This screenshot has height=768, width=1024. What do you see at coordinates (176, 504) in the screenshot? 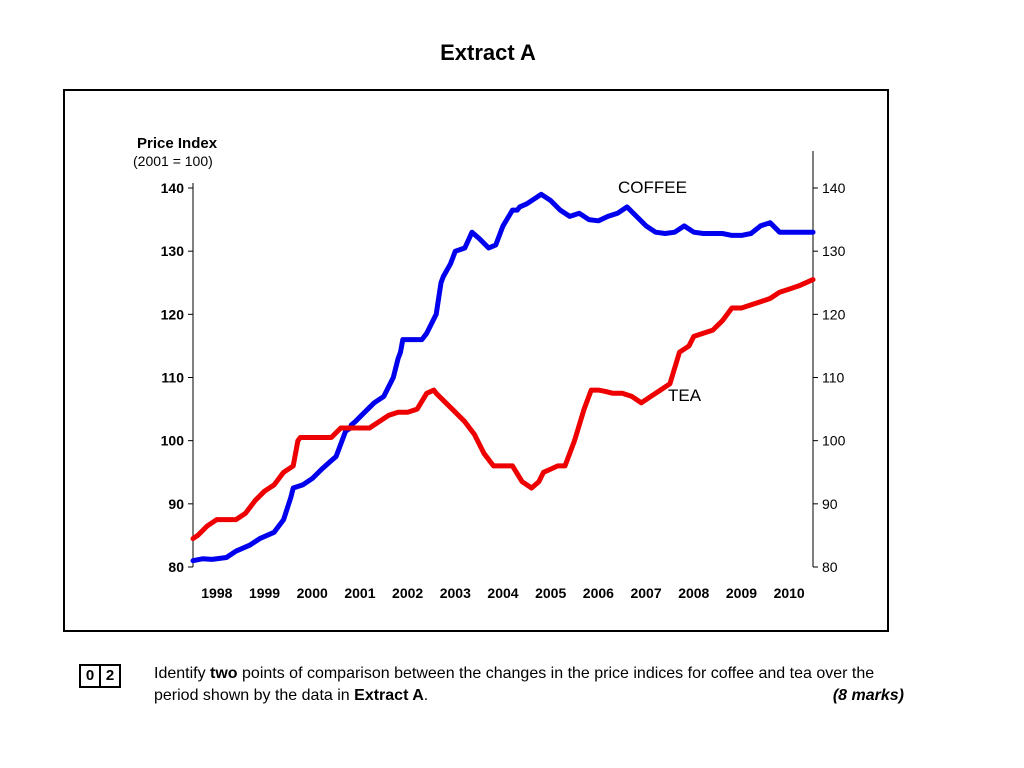
I see `left-tick-label: 90` at bounding box center [176, 504].